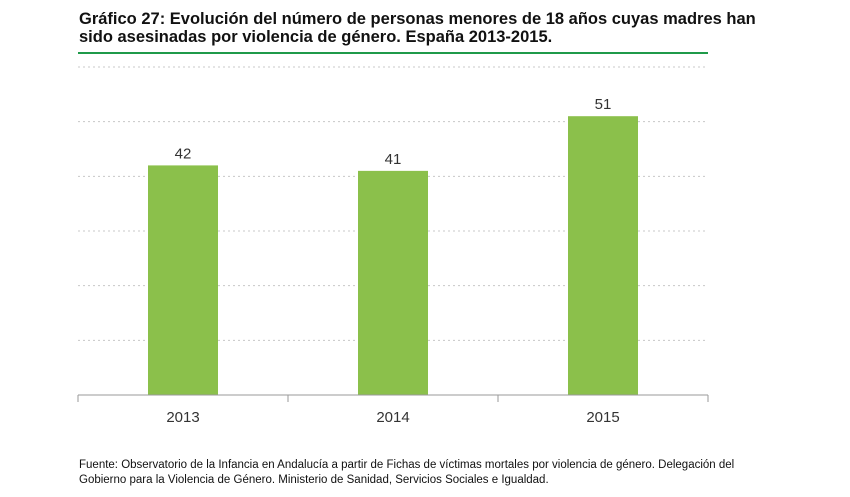  What do you see at coordinates (603, 104) in the screenshot?
I see `data-label-2015: 51` at bounding box center [603, 104].